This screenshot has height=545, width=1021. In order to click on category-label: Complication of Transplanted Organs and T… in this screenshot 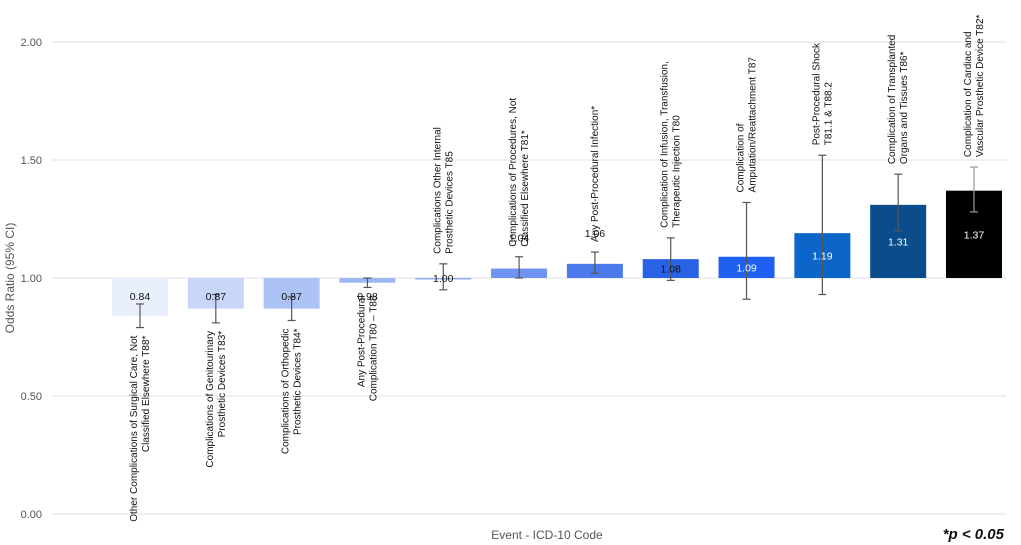, I will do `click(898, 100)`.